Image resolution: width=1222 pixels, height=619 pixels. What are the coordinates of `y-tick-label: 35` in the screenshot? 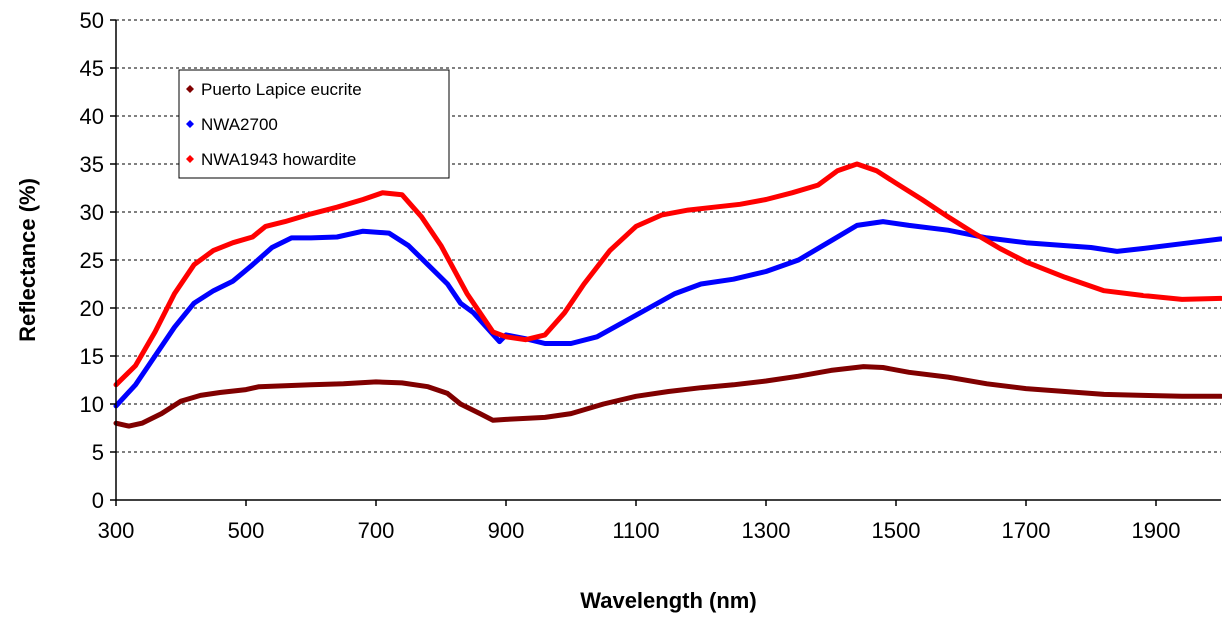 It's located at (92, 164).